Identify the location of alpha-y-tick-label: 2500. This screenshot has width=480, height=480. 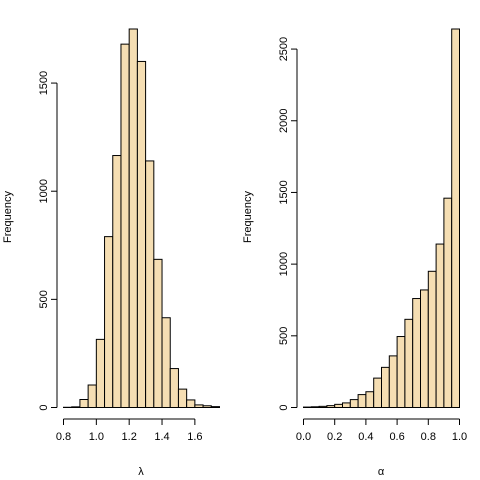
(284, 49).